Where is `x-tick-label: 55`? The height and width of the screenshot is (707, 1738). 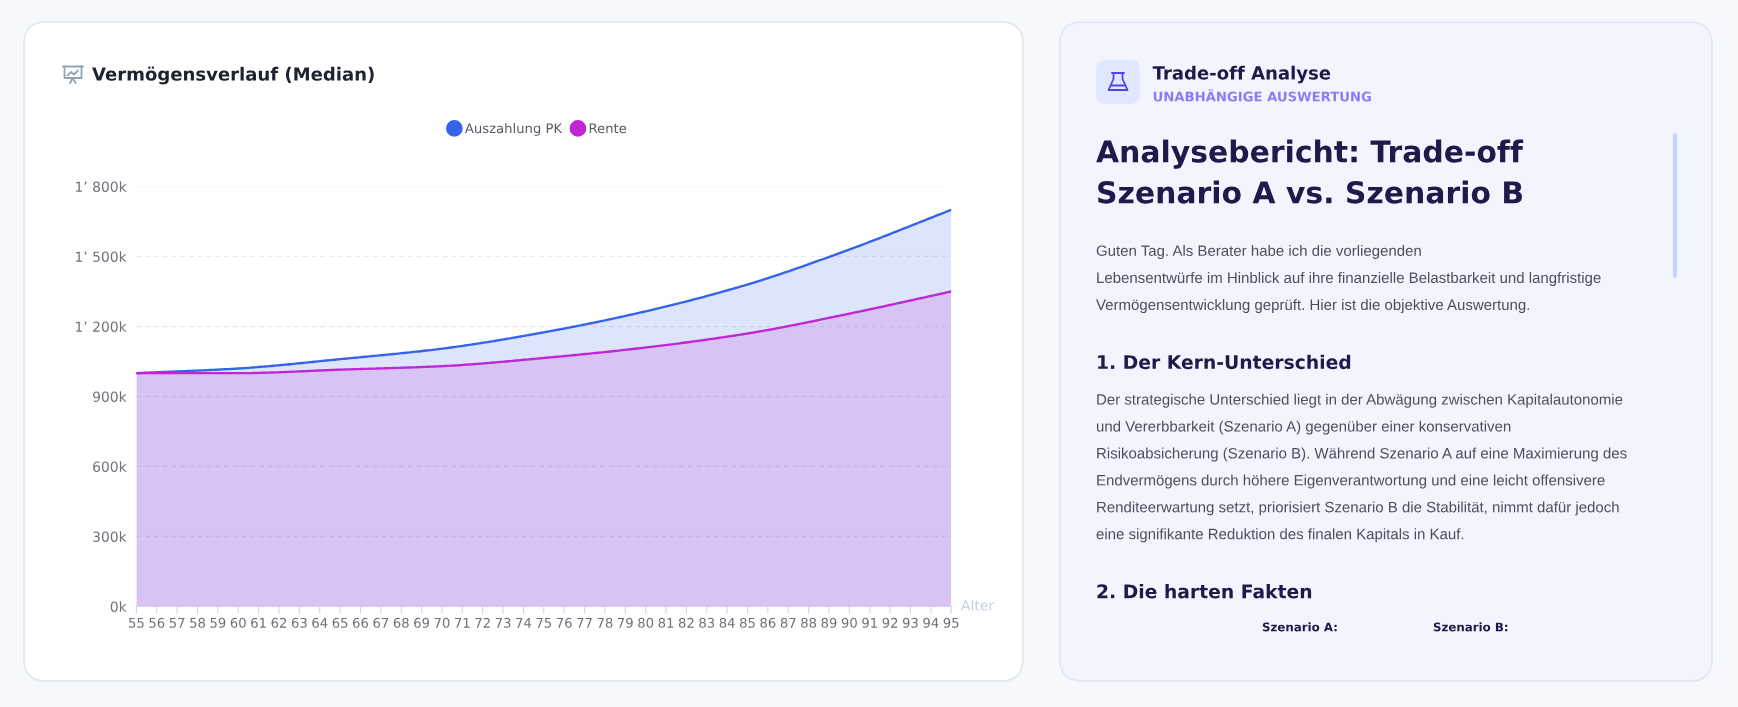
x-tick-label: 55 is located at coordinates (136, 623).